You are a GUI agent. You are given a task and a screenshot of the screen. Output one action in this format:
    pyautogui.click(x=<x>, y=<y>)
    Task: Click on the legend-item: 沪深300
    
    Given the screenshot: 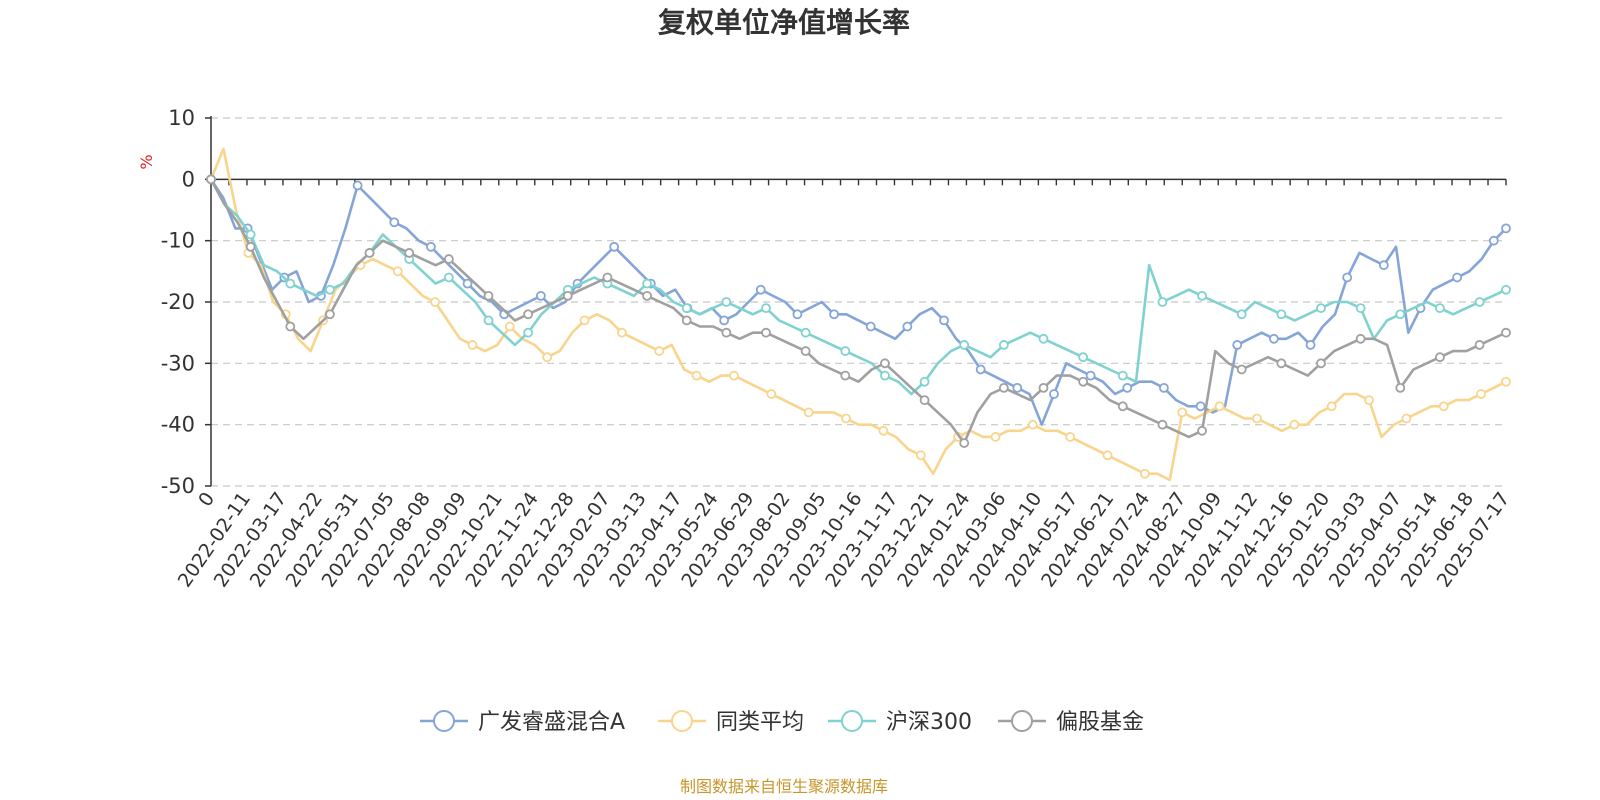 What is the action you would take?
    pyautogui.click(x=900, y=722)
    